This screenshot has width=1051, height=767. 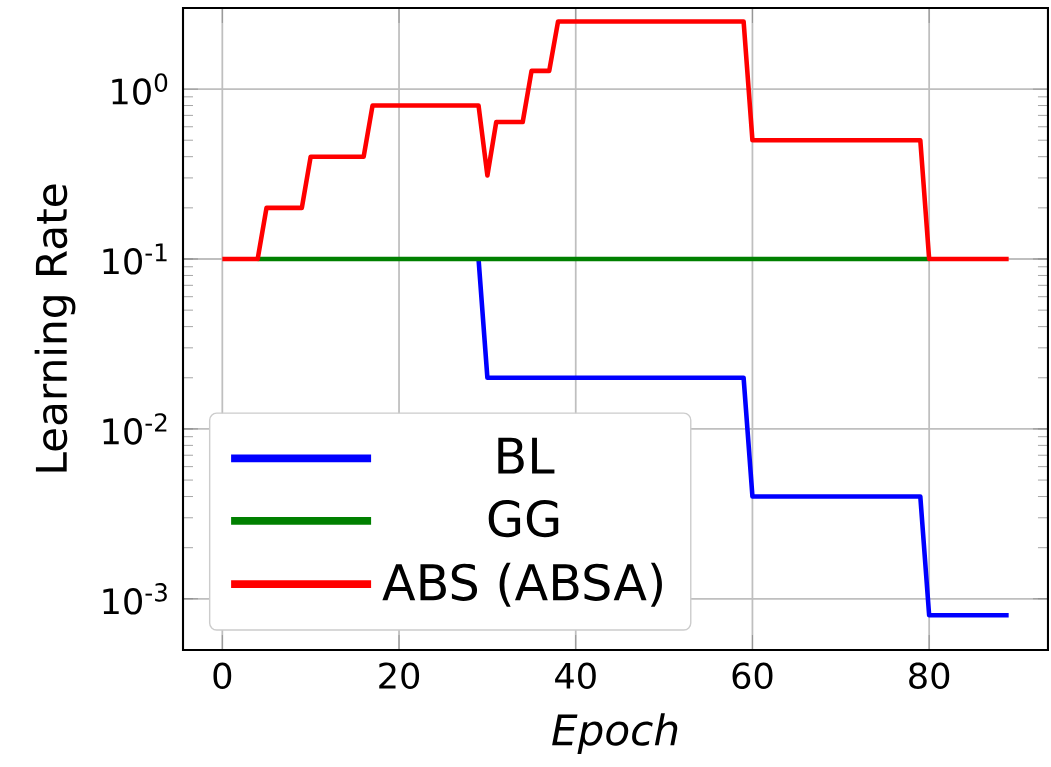 What do you see at coordinates (222, 676) in the screenshot?
I see `x-tick-label: 0` at bounding box center [222, 676].